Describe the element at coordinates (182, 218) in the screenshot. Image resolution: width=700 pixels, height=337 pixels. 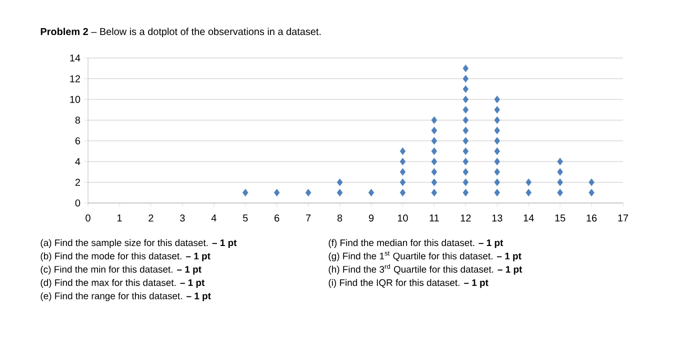
I see `x-tick-label: 3` at that location.